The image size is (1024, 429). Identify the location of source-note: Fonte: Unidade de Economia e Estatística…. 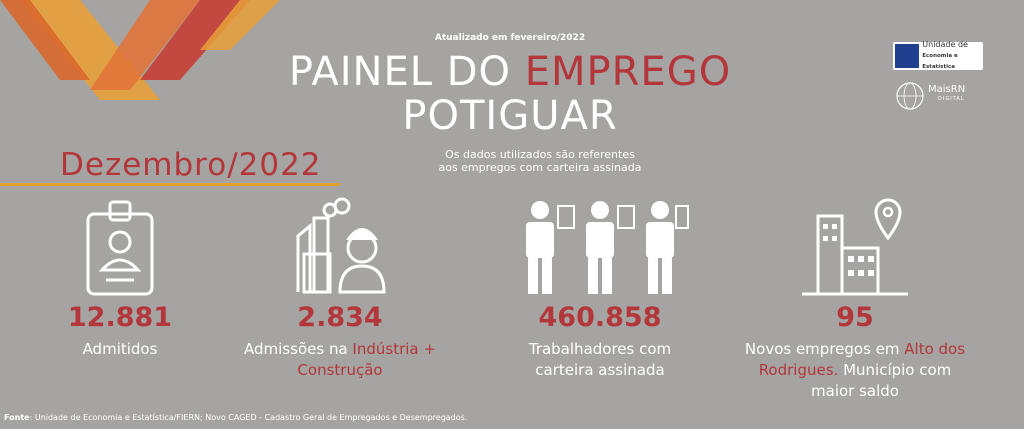
(235, 417).